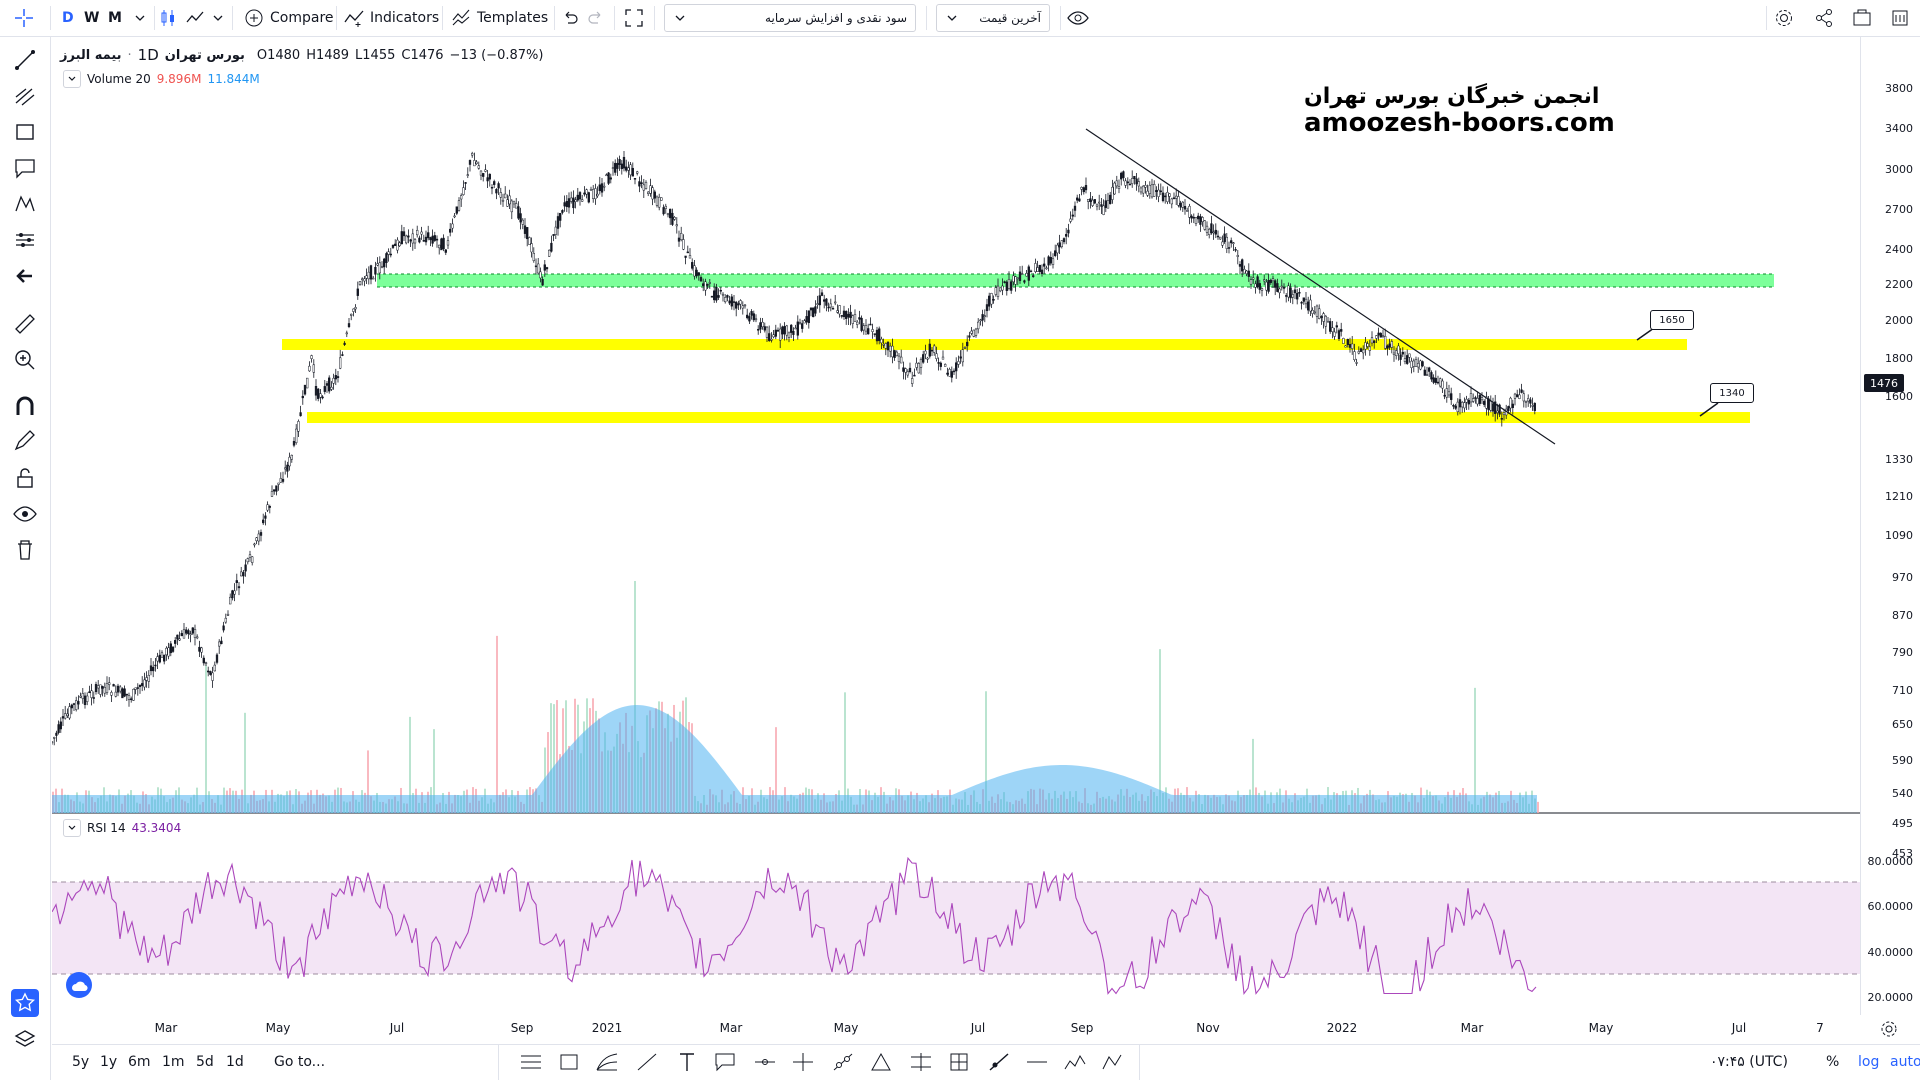 The image size is (1920, 1081). Describe the element at coordinates (25, 1040) in the screenshot. I see `layers-icon` at that location.